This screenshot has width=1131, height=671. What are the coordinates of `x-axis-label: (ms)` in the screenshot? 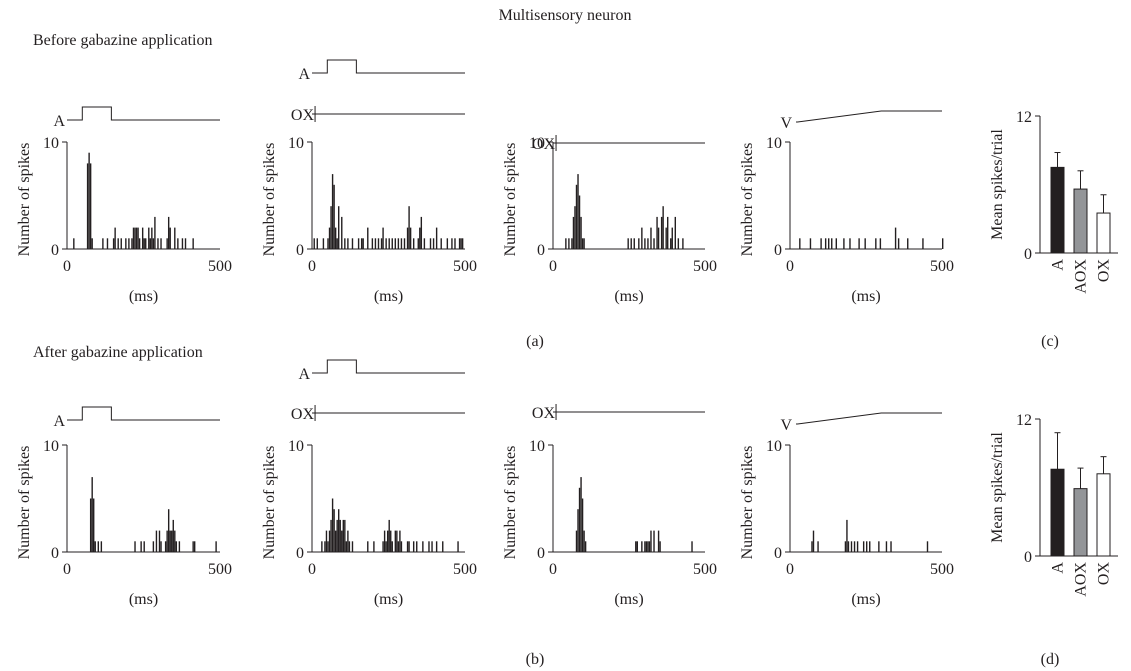 It's located at (628, 599).